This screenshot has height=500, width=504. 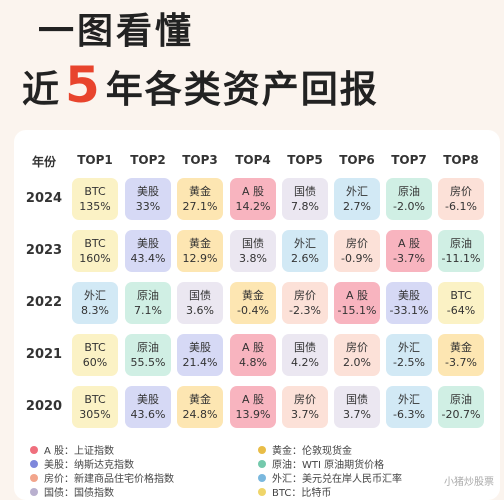 What do you see at coordinates (305, 251) in the screenshot?
I see `asset-cell: 外汇 2.6%` at bounding box center [305, 251].